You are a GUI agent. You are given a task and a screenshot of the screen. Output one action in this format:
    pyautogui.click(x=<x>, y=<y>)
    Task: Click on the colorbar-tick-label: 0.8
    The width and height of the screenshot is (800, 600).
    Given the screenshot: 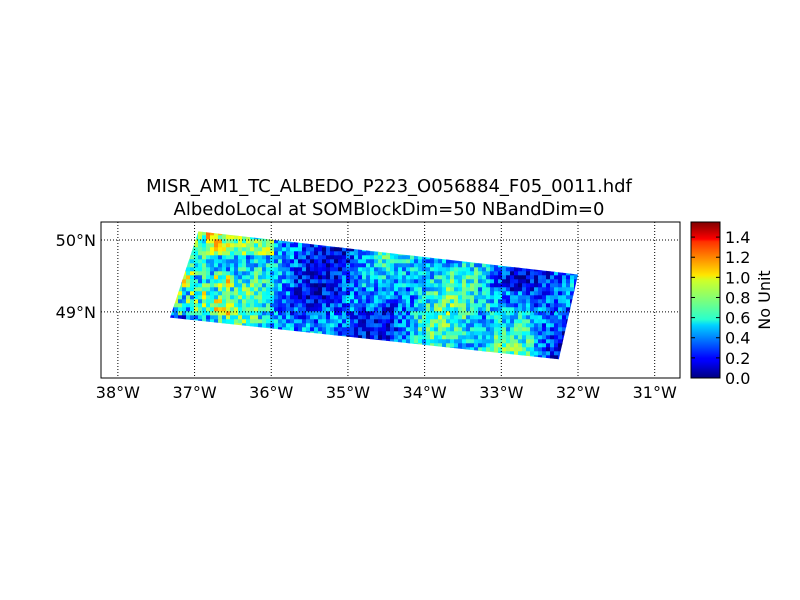 What is the action you would take?
    pyautogui.click(x=737, y=297)
    